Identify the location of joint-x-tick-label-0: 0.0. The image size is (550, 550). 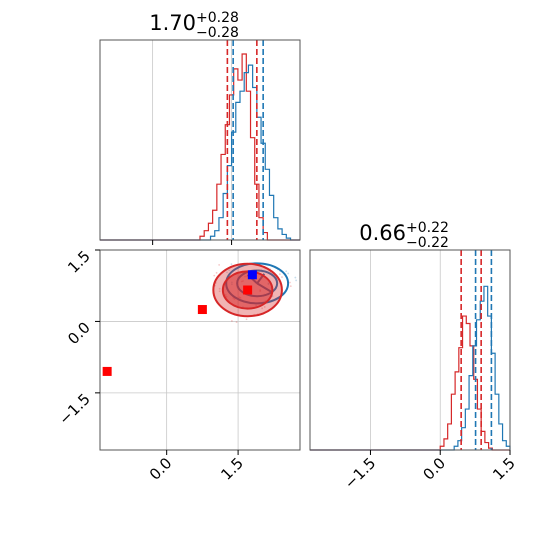
(161, 469).